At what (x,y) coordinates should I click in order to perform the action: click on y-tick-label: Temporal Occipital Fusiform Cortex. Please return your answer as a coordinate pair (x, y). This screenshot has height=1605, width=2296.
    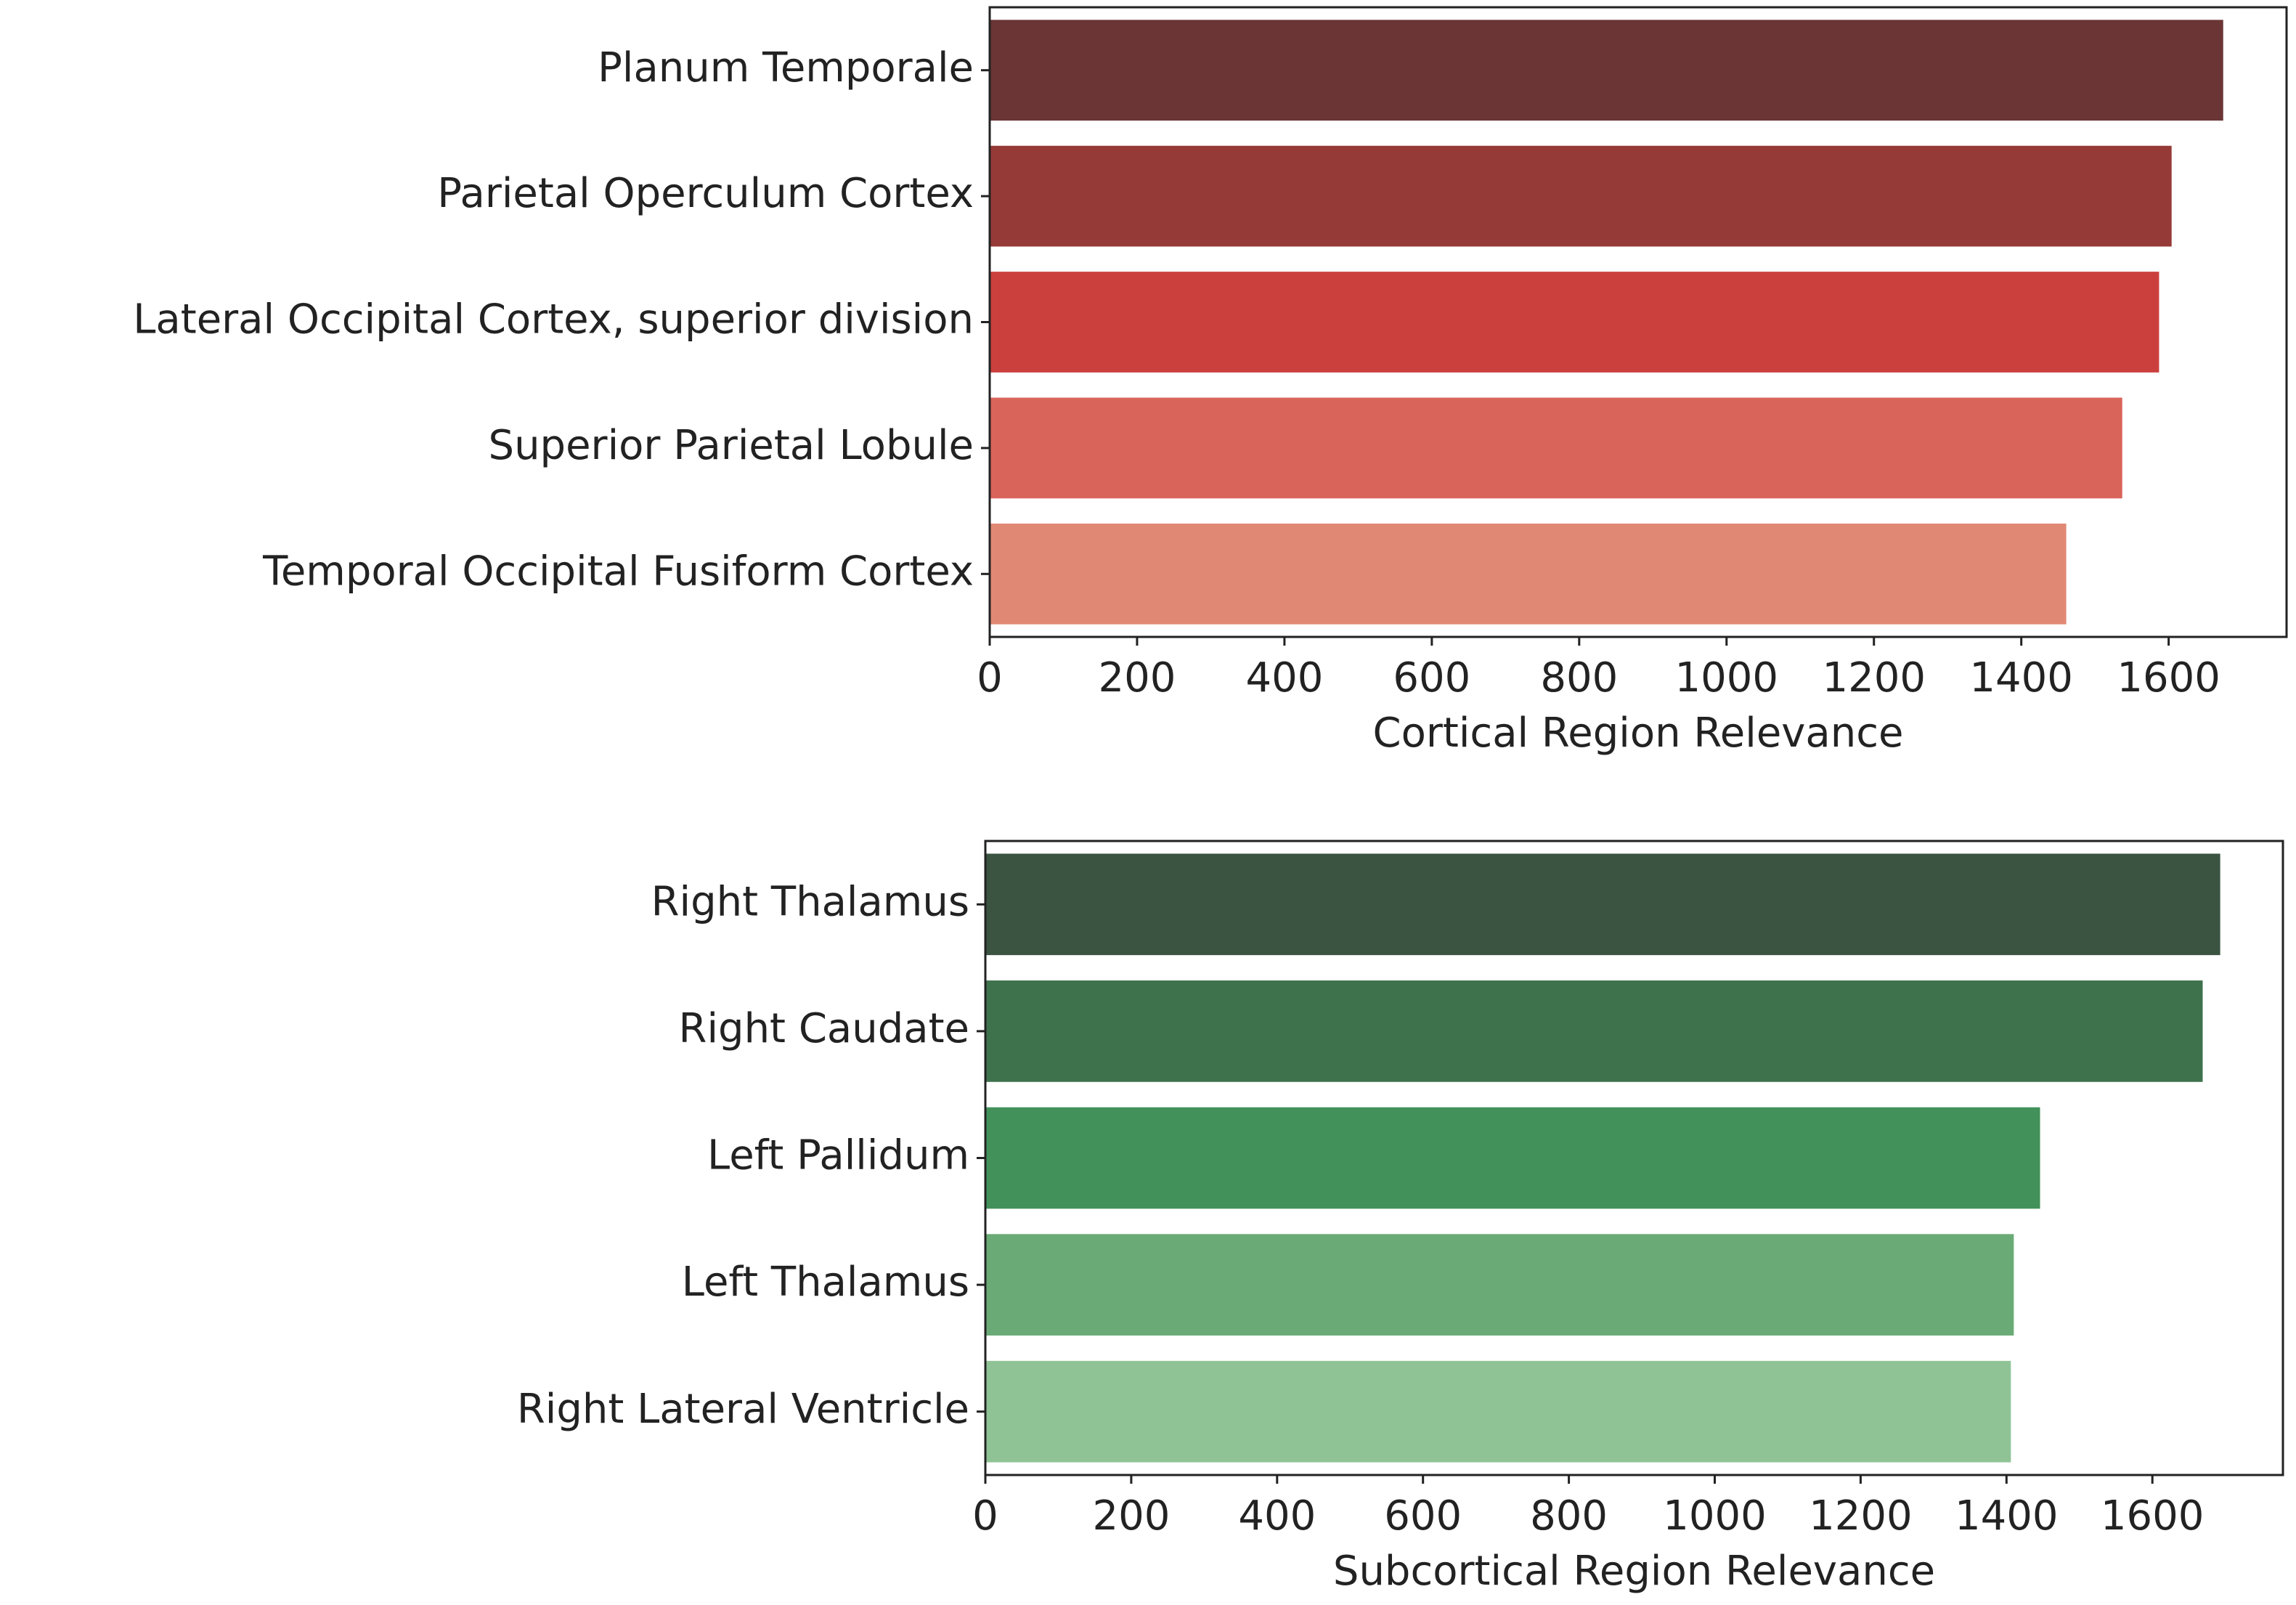
    Looking at the image, I should click on (618, 571).